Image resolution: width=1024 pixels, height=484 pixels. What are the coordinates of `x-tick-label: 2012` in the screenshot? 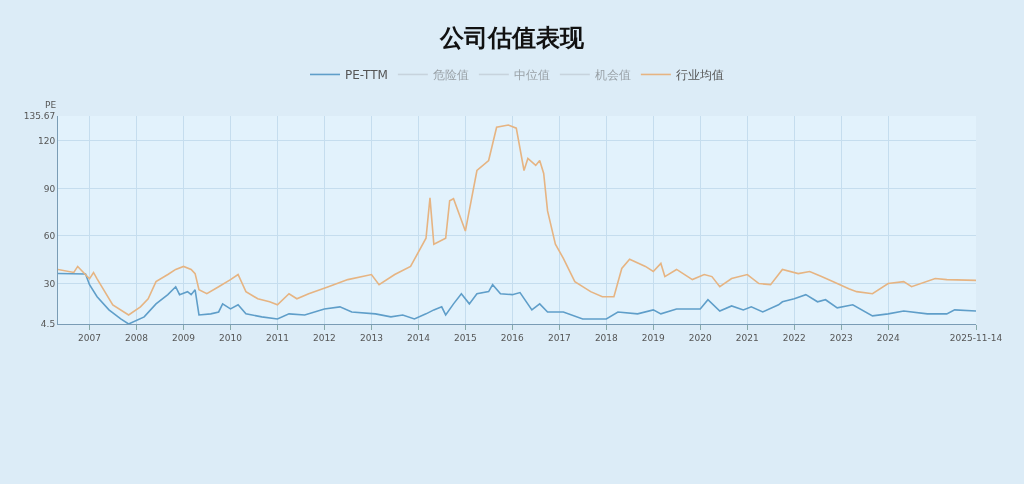 It's located at (324, 337).